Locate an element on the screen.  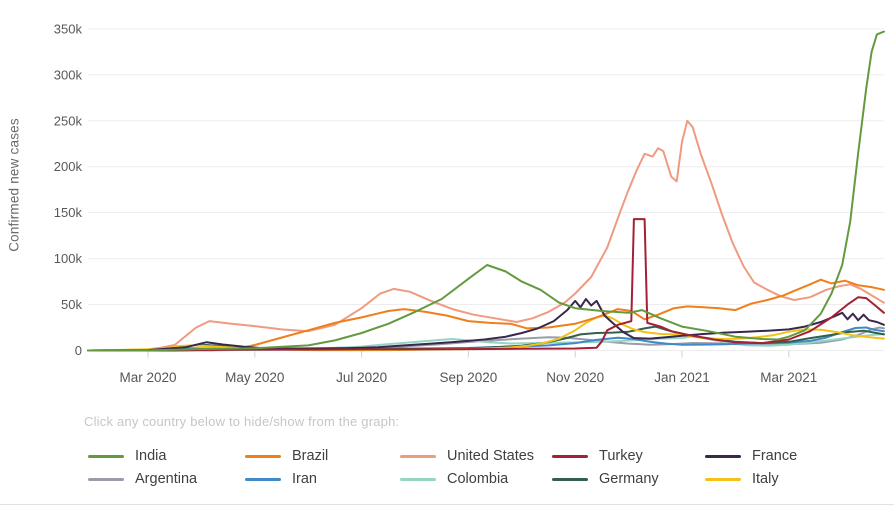
legend-item-italy: Italy is located at coordinates (791, 479).